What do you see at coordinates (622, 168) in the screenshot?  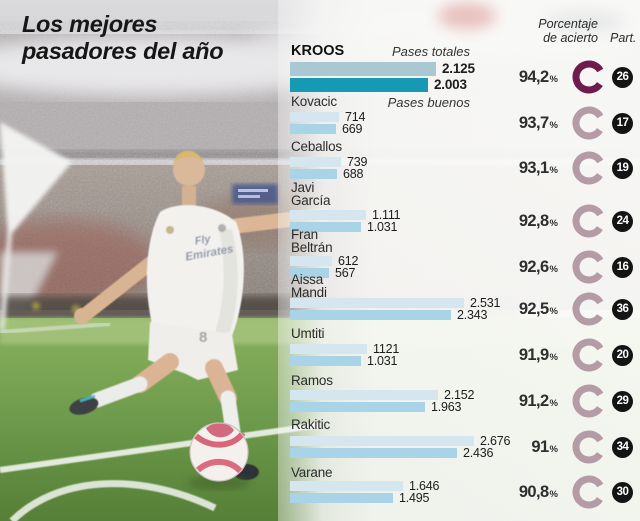 I see `participation-badge: 19` at bounding box center [622, 168].